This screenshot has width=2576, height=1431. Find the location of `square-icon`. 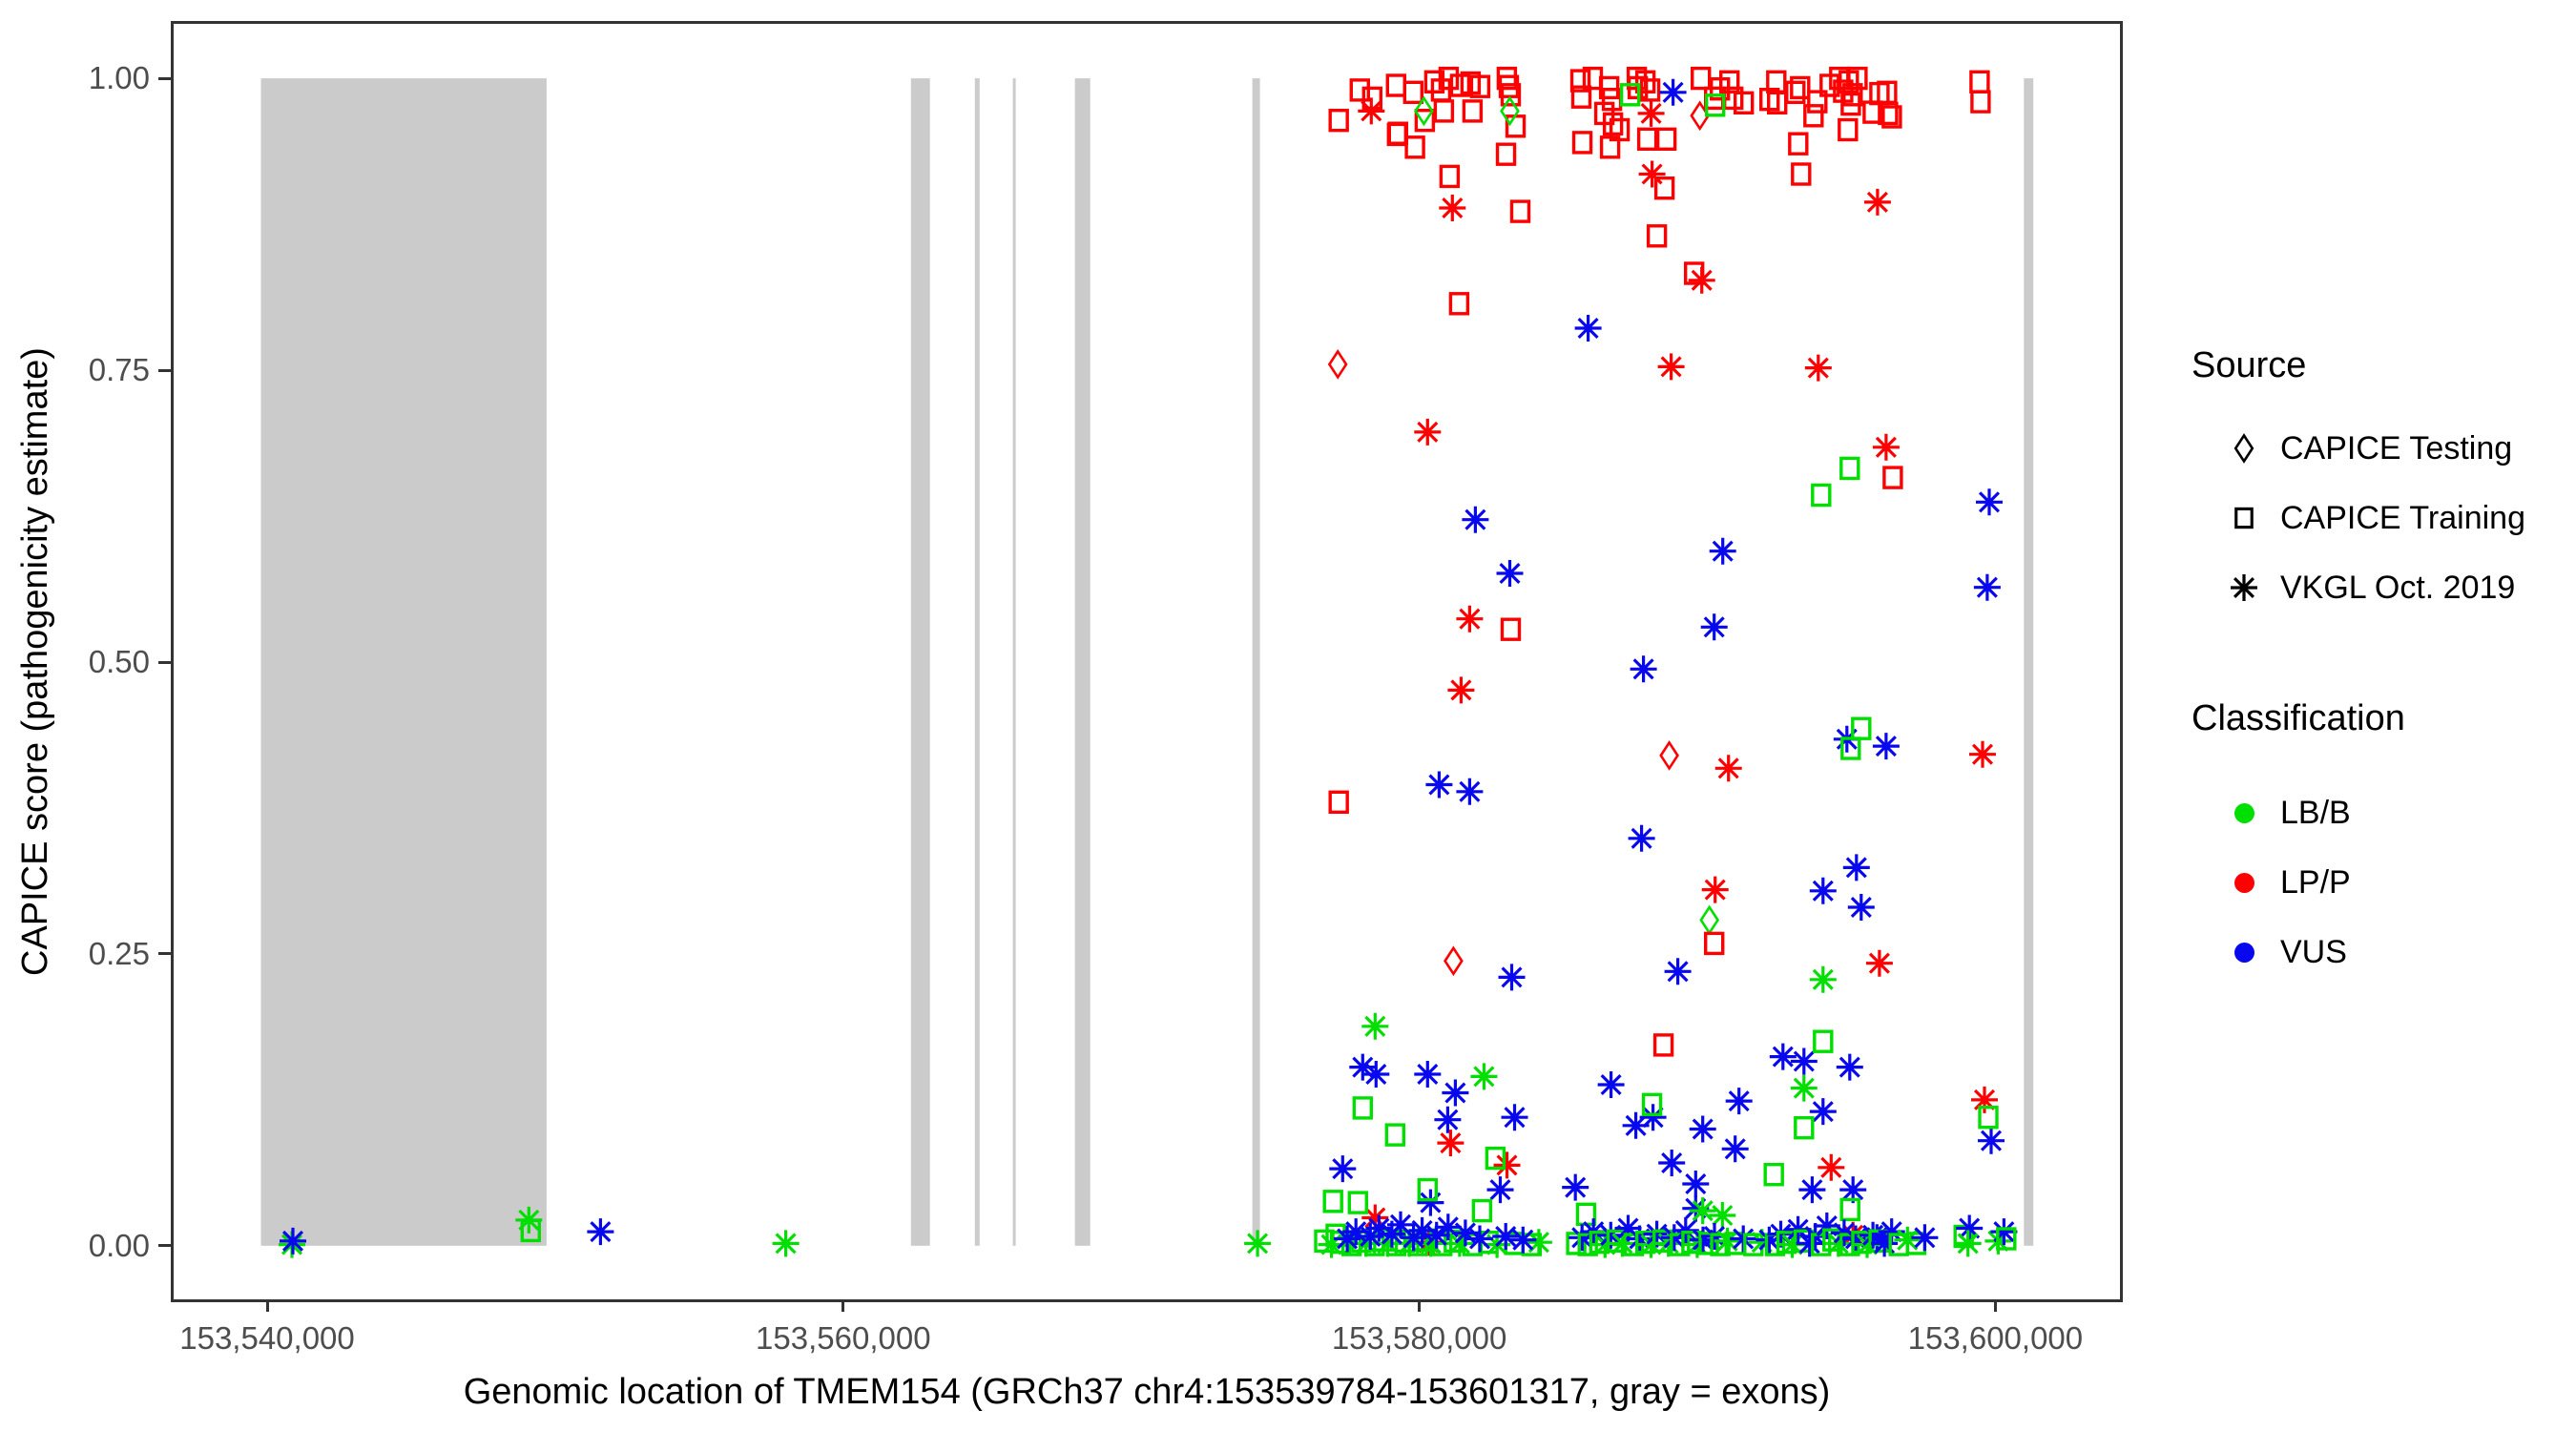

square-icon is located at coordinates (2244, 518).